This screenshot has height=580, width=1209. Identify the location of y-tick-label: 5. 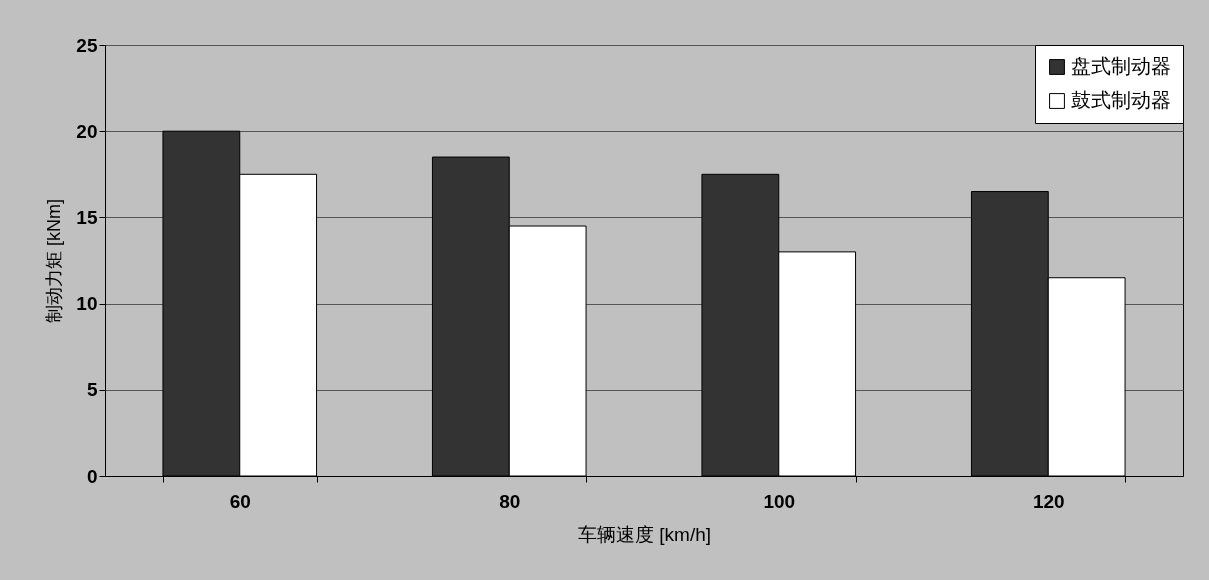
(92, 390).